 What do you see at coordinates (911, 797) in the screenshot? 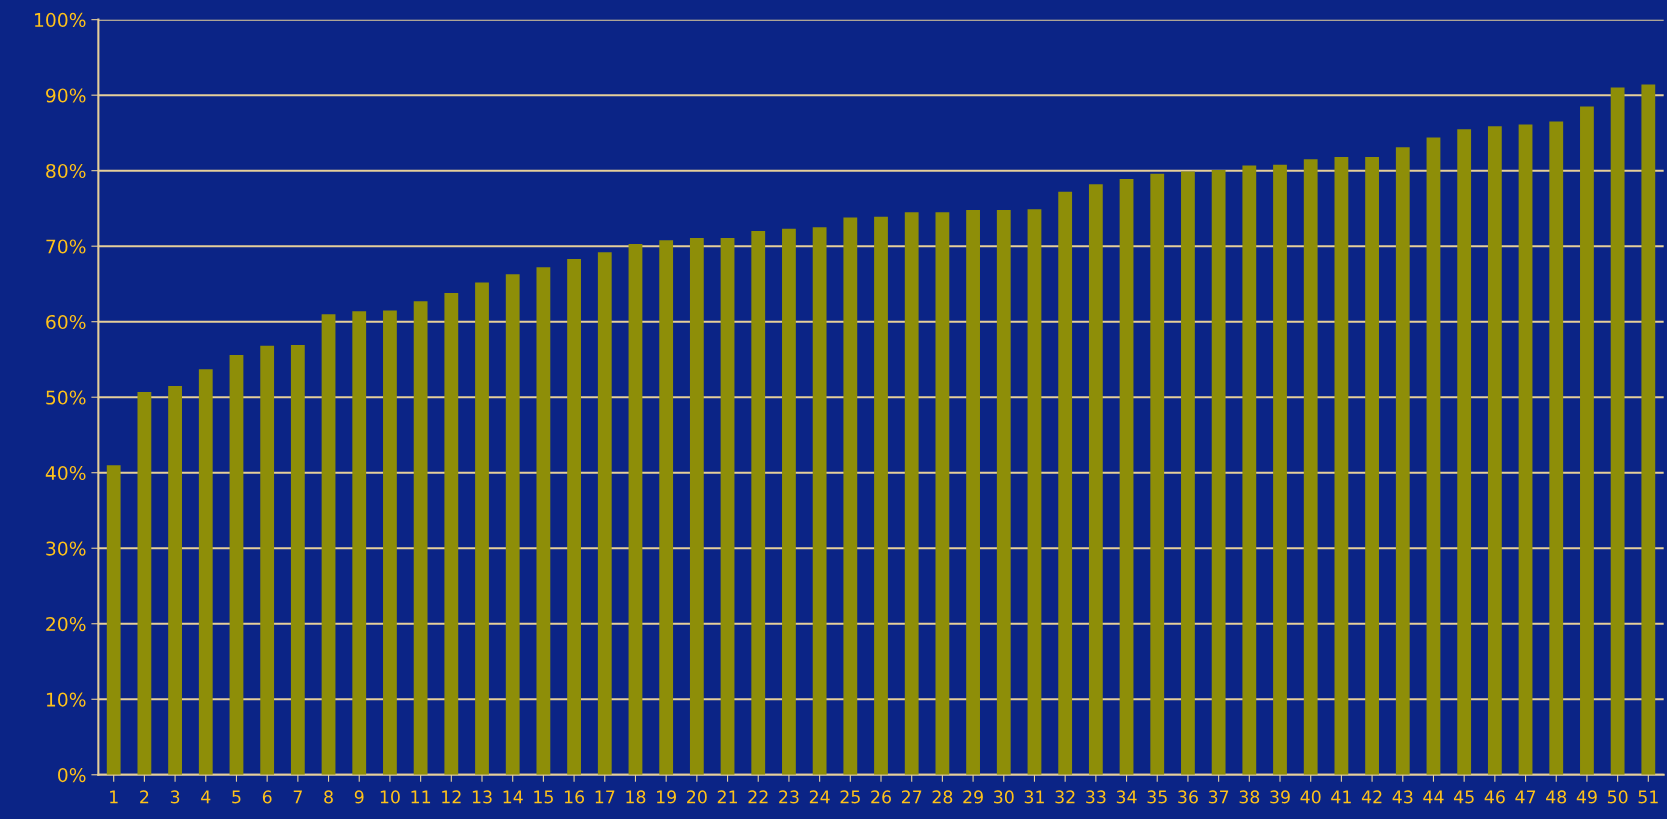
I see `x-tick-label: 27` at bounding box center [911, 797].